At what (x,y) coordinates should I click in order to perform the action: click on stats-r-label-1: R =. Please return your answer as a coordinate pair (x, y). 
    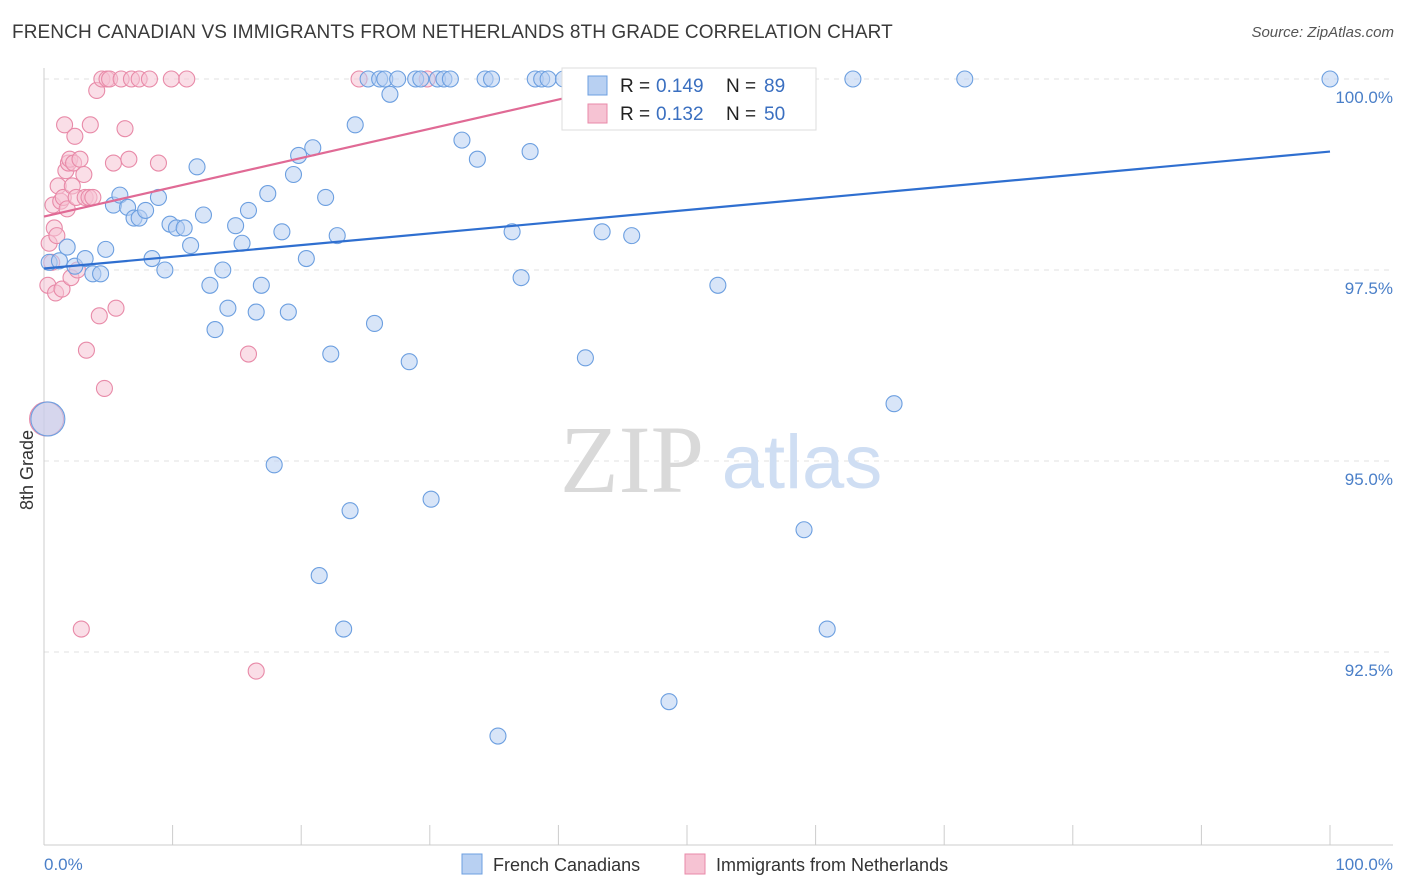
    Looking at the image, I should click on (635, 86).